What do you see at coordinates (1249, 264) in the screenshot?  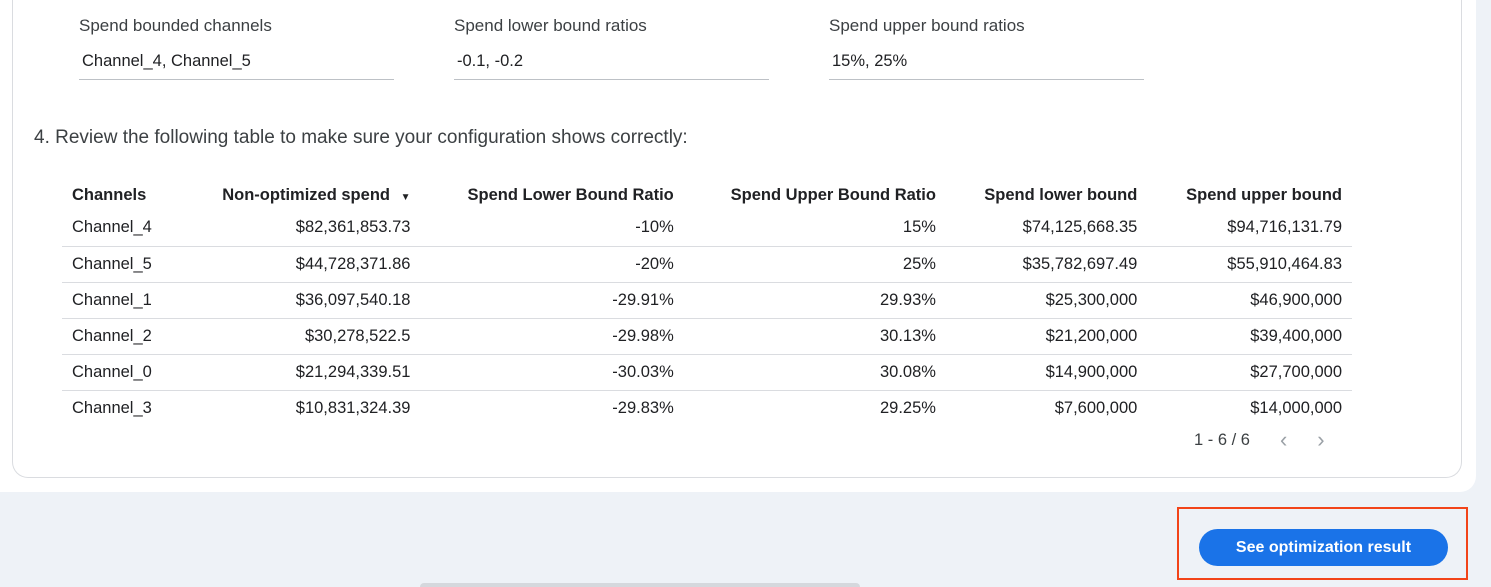 I see `table-cell: $55,910,464.83` at bounding box center [1249, 264].